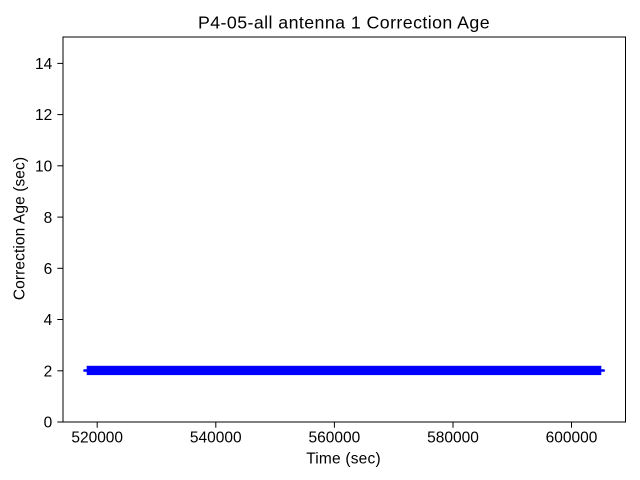 Image resolution: width=640 pixels, height=480 pixels. I want to click on svg-text: 600000, so click(572, 438).